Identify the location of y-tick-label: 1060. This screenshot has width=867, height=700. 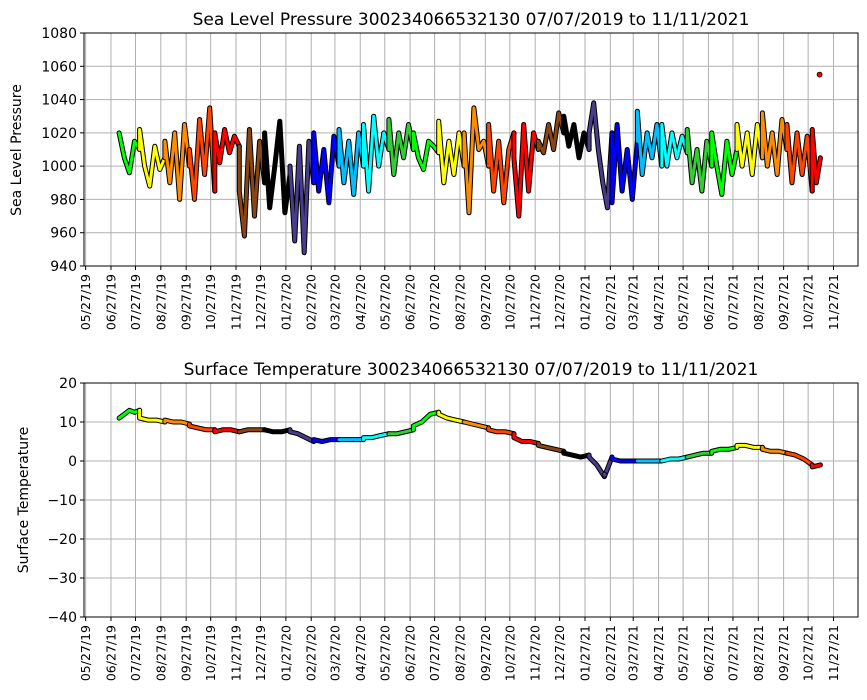
(59, 67).